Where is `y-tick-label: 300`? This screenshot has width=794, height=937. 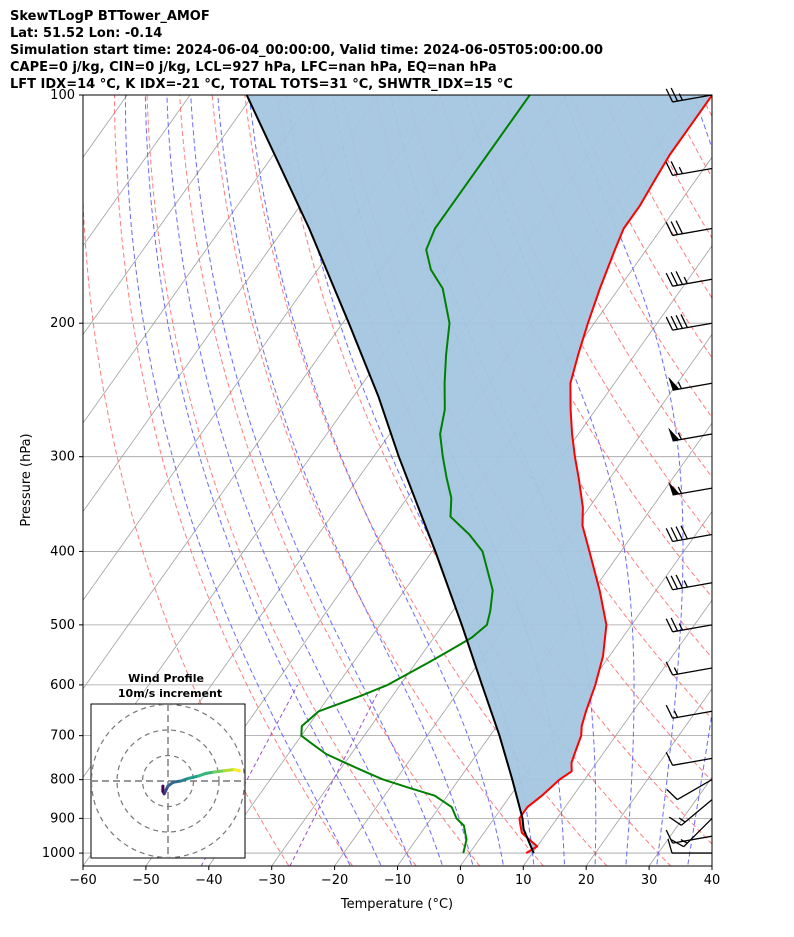
y-tick-label: 300 is located at coordinates (62, 457).